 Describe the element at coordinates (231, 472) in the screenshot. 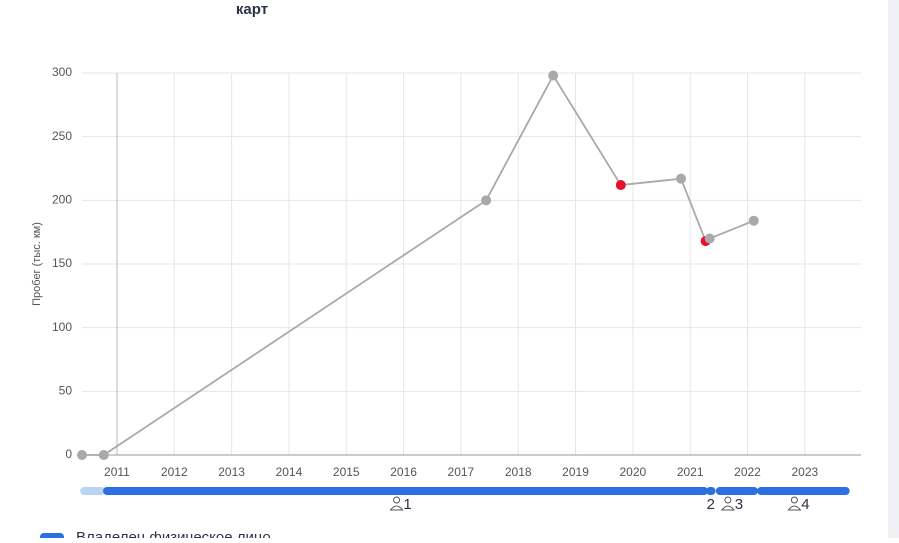

I see `x-tick-label: 2013` at that location.